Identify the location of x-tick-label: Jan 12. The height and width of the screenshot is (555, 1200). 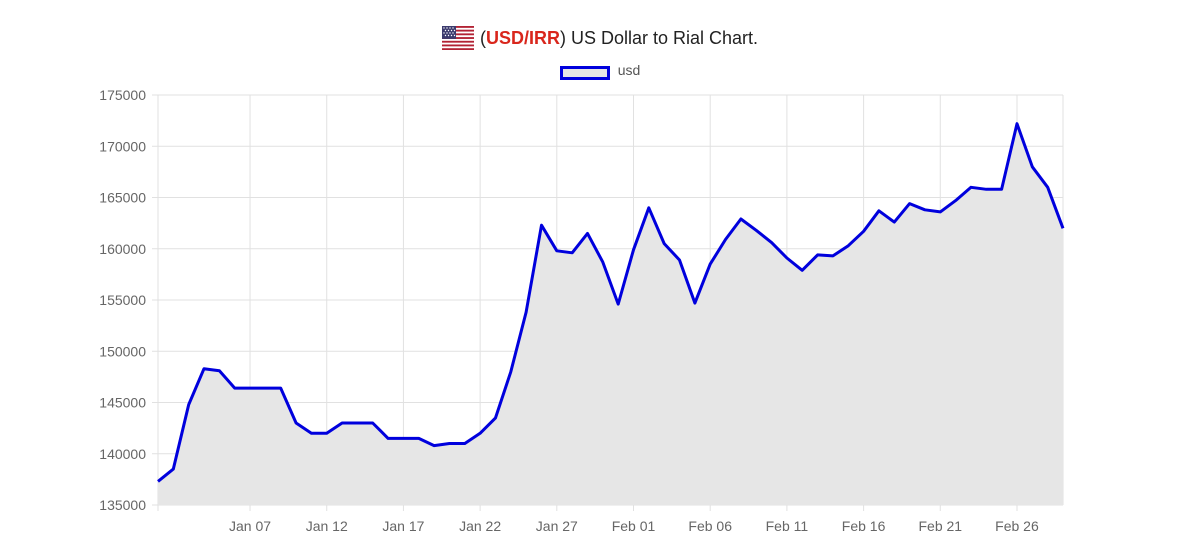
(327, 526).